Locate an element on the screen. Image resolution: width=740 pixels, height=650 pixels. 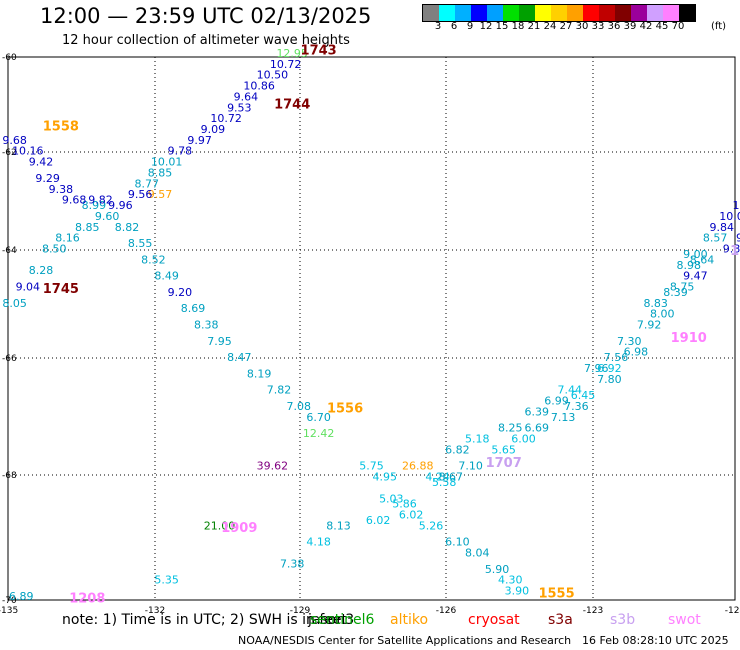
wave-height-value: 12.42 is located at coordinates (319, 433).